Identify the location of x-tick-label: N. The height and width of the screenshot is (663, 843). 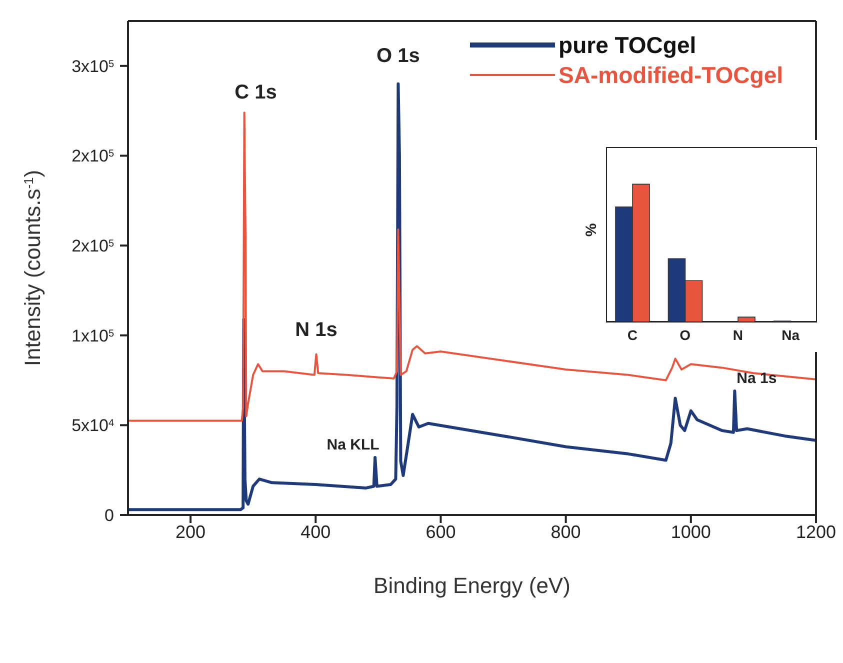
(737, 334).